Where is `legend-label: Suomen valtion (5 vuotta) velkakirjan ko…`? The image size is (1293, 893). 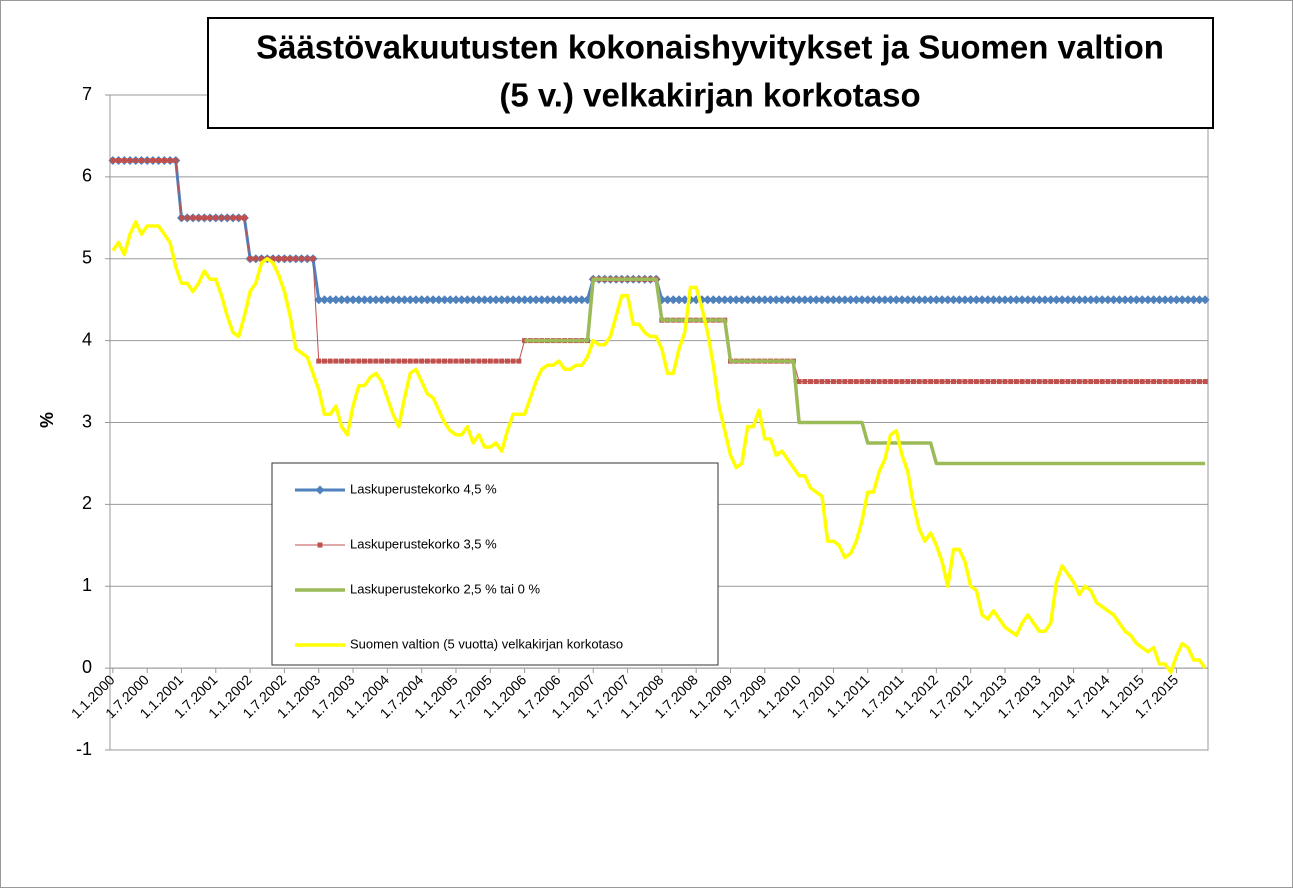 legend-label: Suomen valtion (5 vuotta) velkakirjan ko… is located at coordinates (486, 643).